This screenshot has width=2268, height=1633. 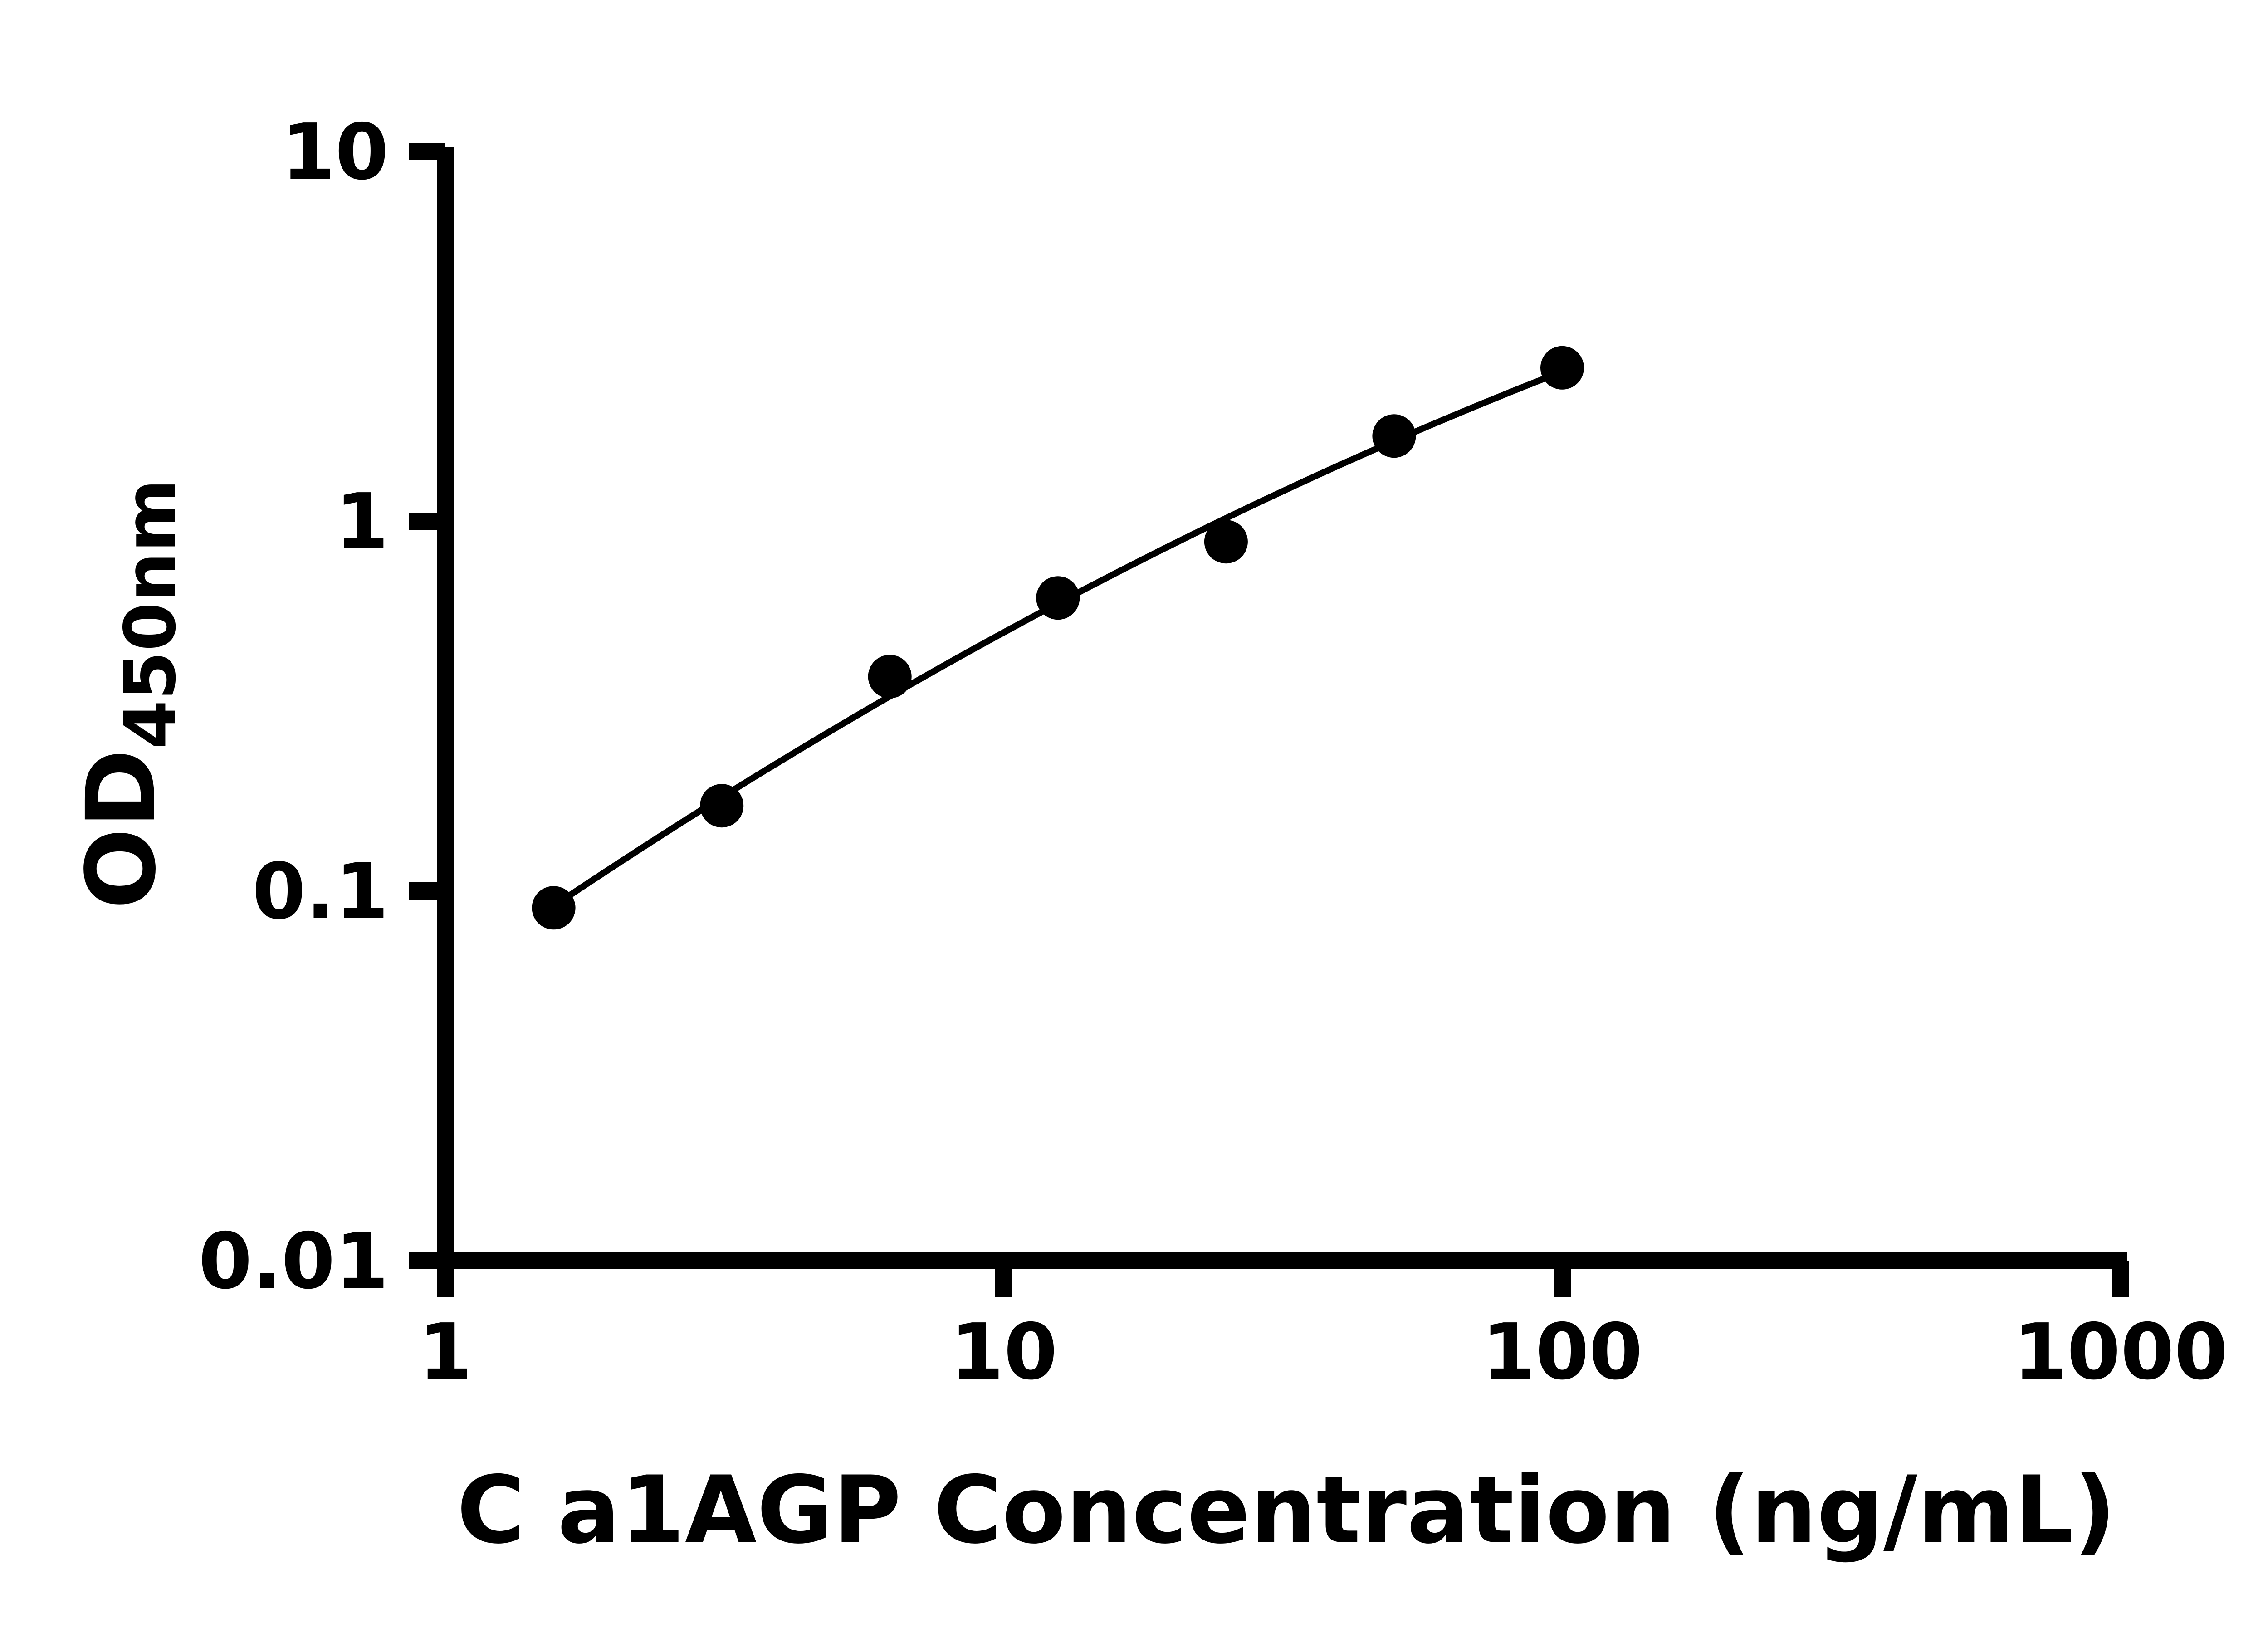 What do you see at coordinates (446, 1352) in the screenshot?
I see `x-axis-tick-label: 1` at bounding box center [446, 1352].